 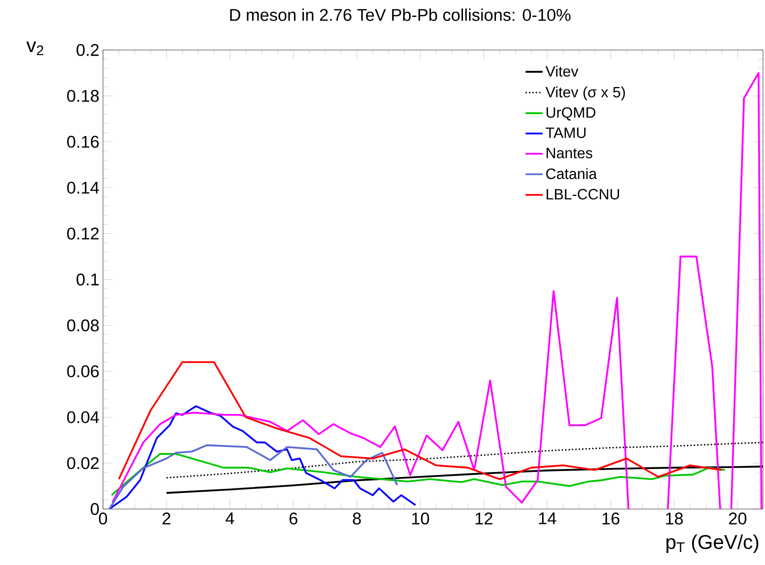 I want to click on legend-label: Vitev, so click(x=562, y=71).